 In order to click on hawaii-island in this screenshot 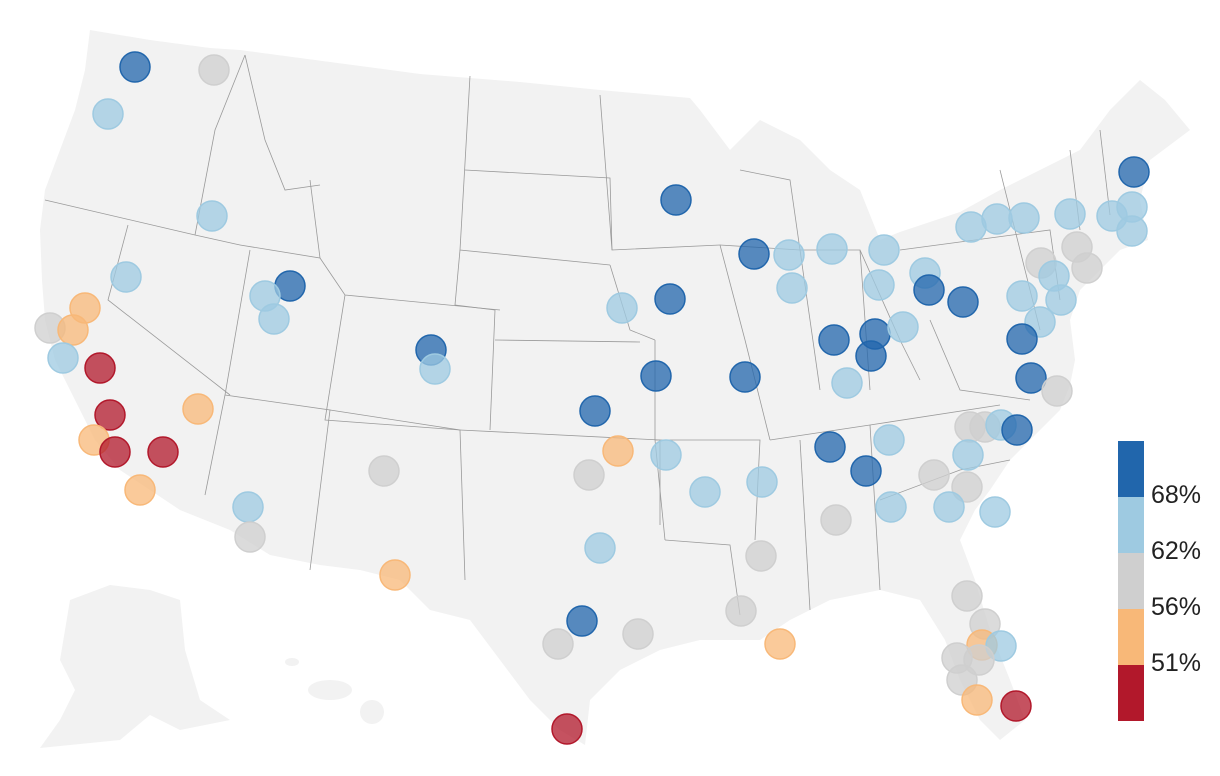, I will do `click(372, 712)`.